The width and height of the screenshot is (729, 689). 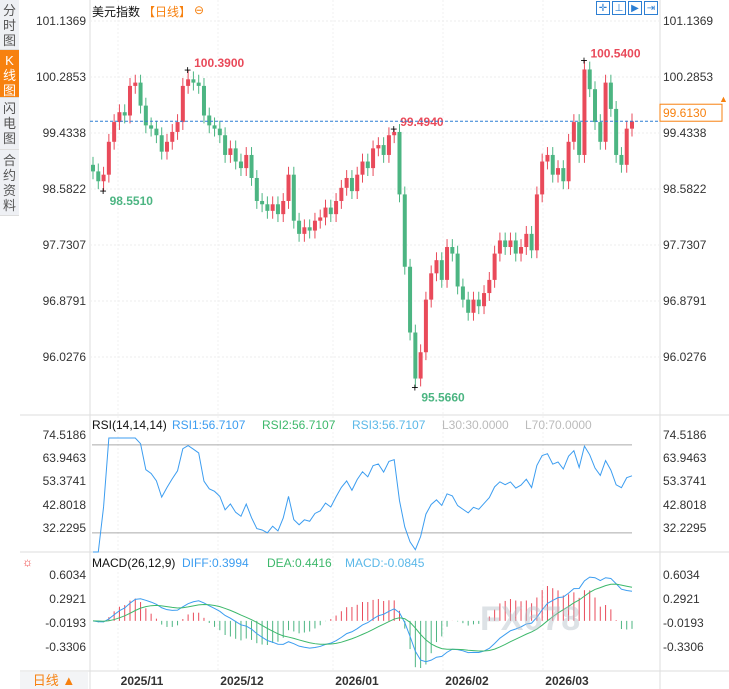 What do you see at coordinates (9, 183) in the screenshot?
I see `tab-contract-info: 合约资料` at bounding box center [9, 183].